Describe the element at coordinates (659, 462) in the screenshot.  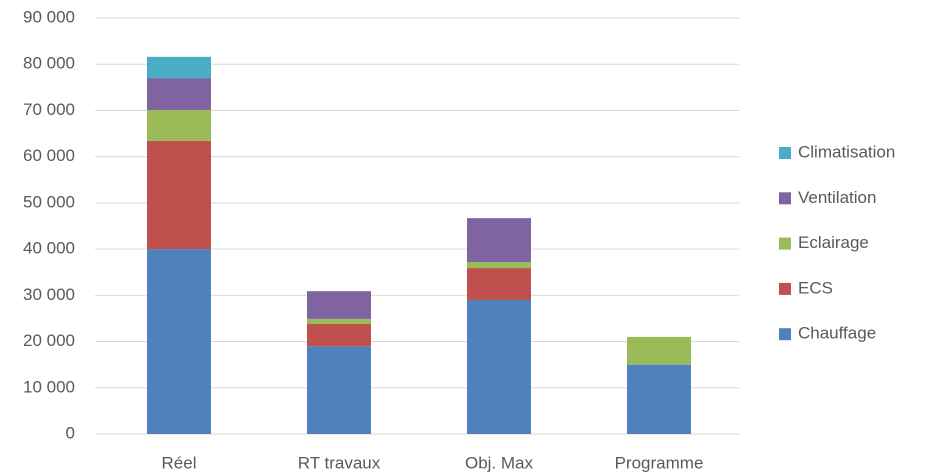
I see `x-tick-label: Programme` at that location.